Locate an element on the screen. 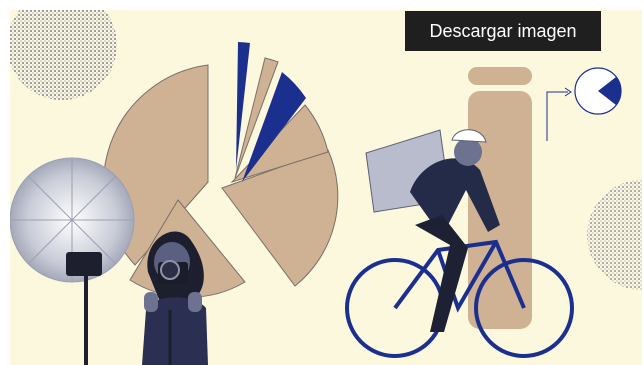 Image resolution: width=644 pixels, height=365 pixels. exclamation-mark-shape is located at coordinates (500, 198).